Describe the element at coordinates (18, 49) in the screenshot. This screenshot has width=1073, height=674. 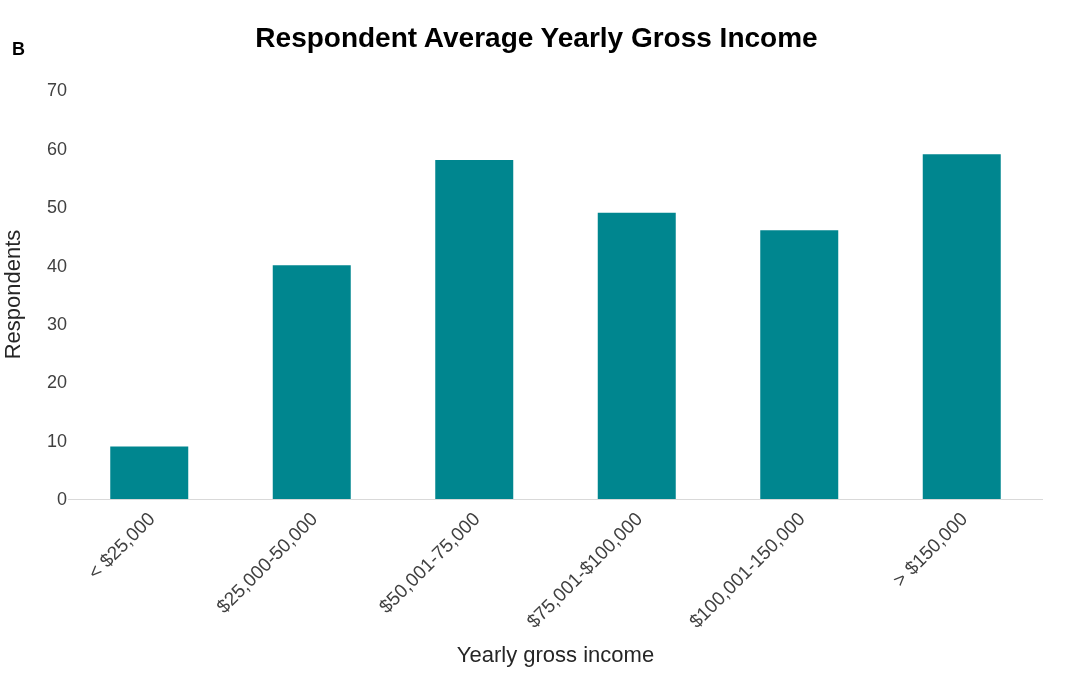
I see `text: B` at that location.